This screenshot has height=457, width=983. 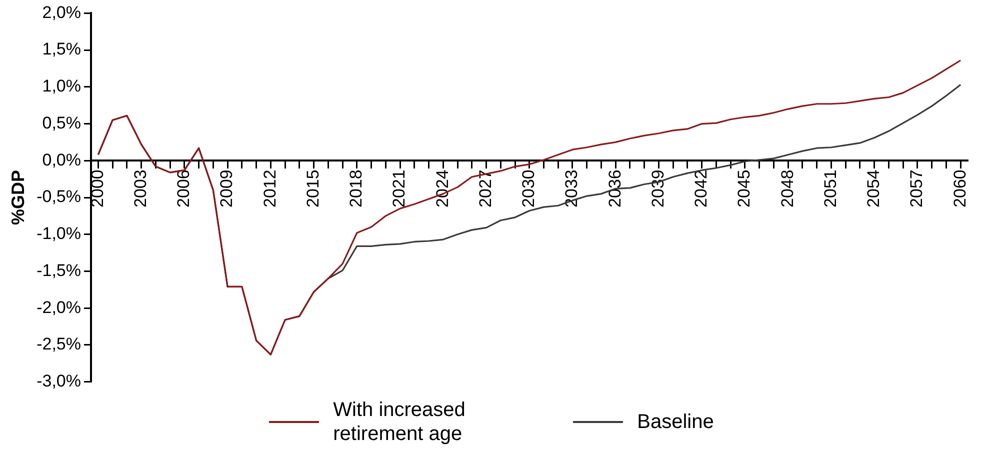 What do you see at coordinates (140, 189) in the screenshot?
I see `x-tick-label: 2003` at bounding box center [140, 189].